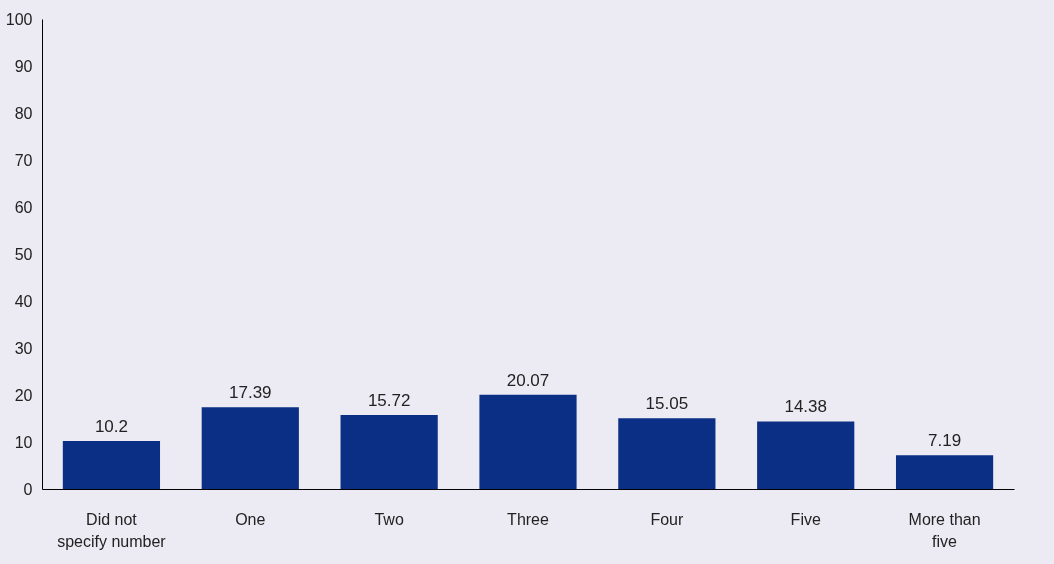  What do you see at coordinates (250, 393) in the screenshot?
I see `data-label: 17.39` at bounding box center [250, 393].